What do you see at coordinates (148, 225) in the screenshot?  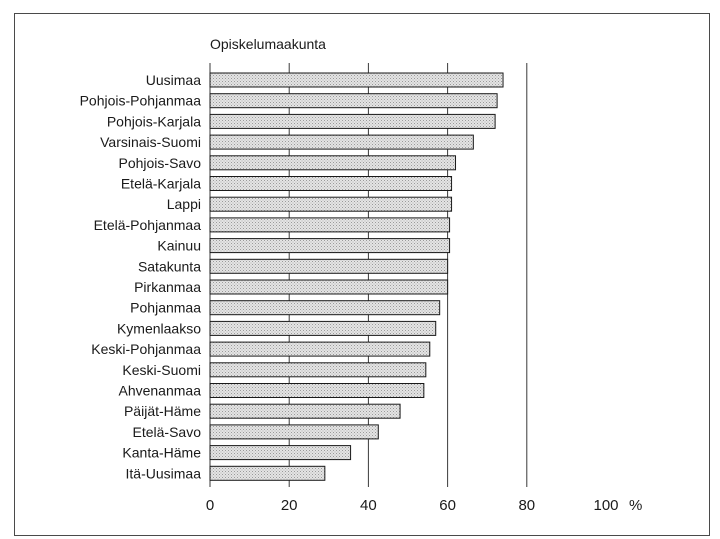 I see `category-label-7: Etelä-Pohjanmaa` at bounding box center [148, 225].